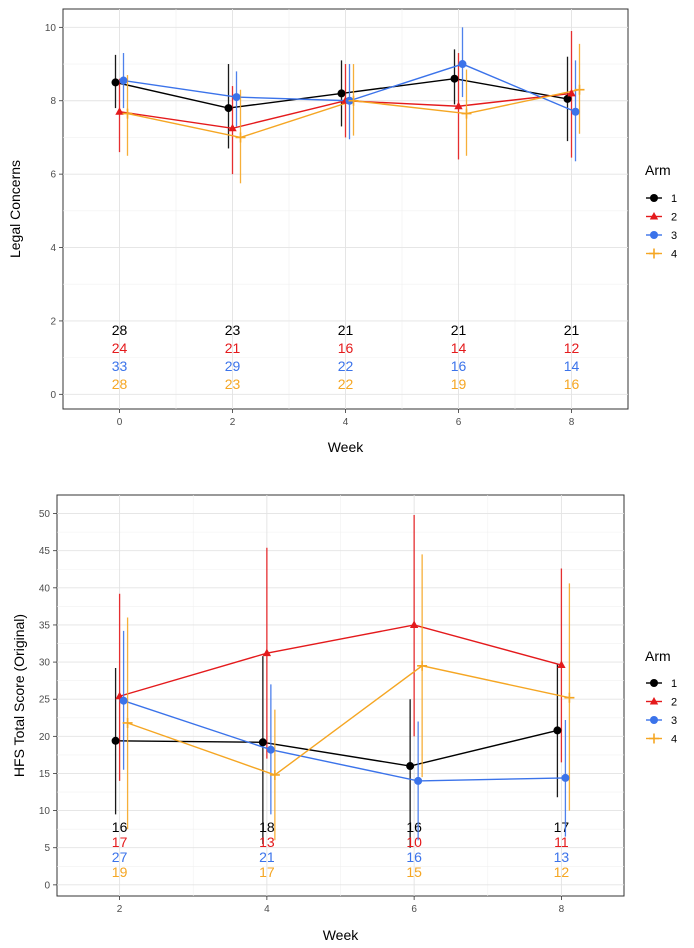 The image size is (694, 948). Describe the element at coordinates (233, 384) in the screenshot. I see `n-count-arm-4: 23` at that location.